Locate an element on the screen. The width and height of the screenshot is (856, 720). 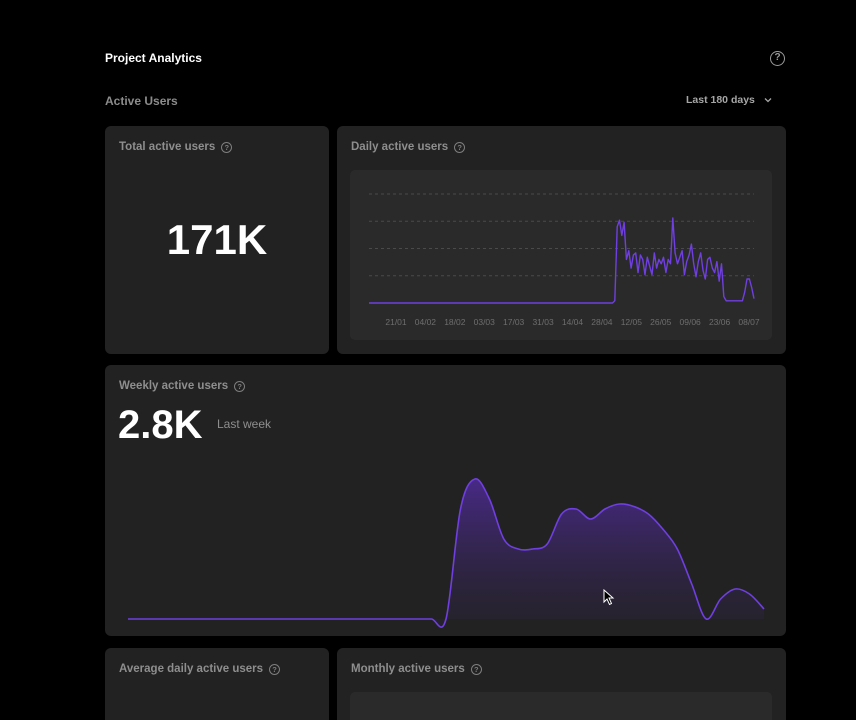
card-title-label: Daily active users is located at coordinates (400, 147).